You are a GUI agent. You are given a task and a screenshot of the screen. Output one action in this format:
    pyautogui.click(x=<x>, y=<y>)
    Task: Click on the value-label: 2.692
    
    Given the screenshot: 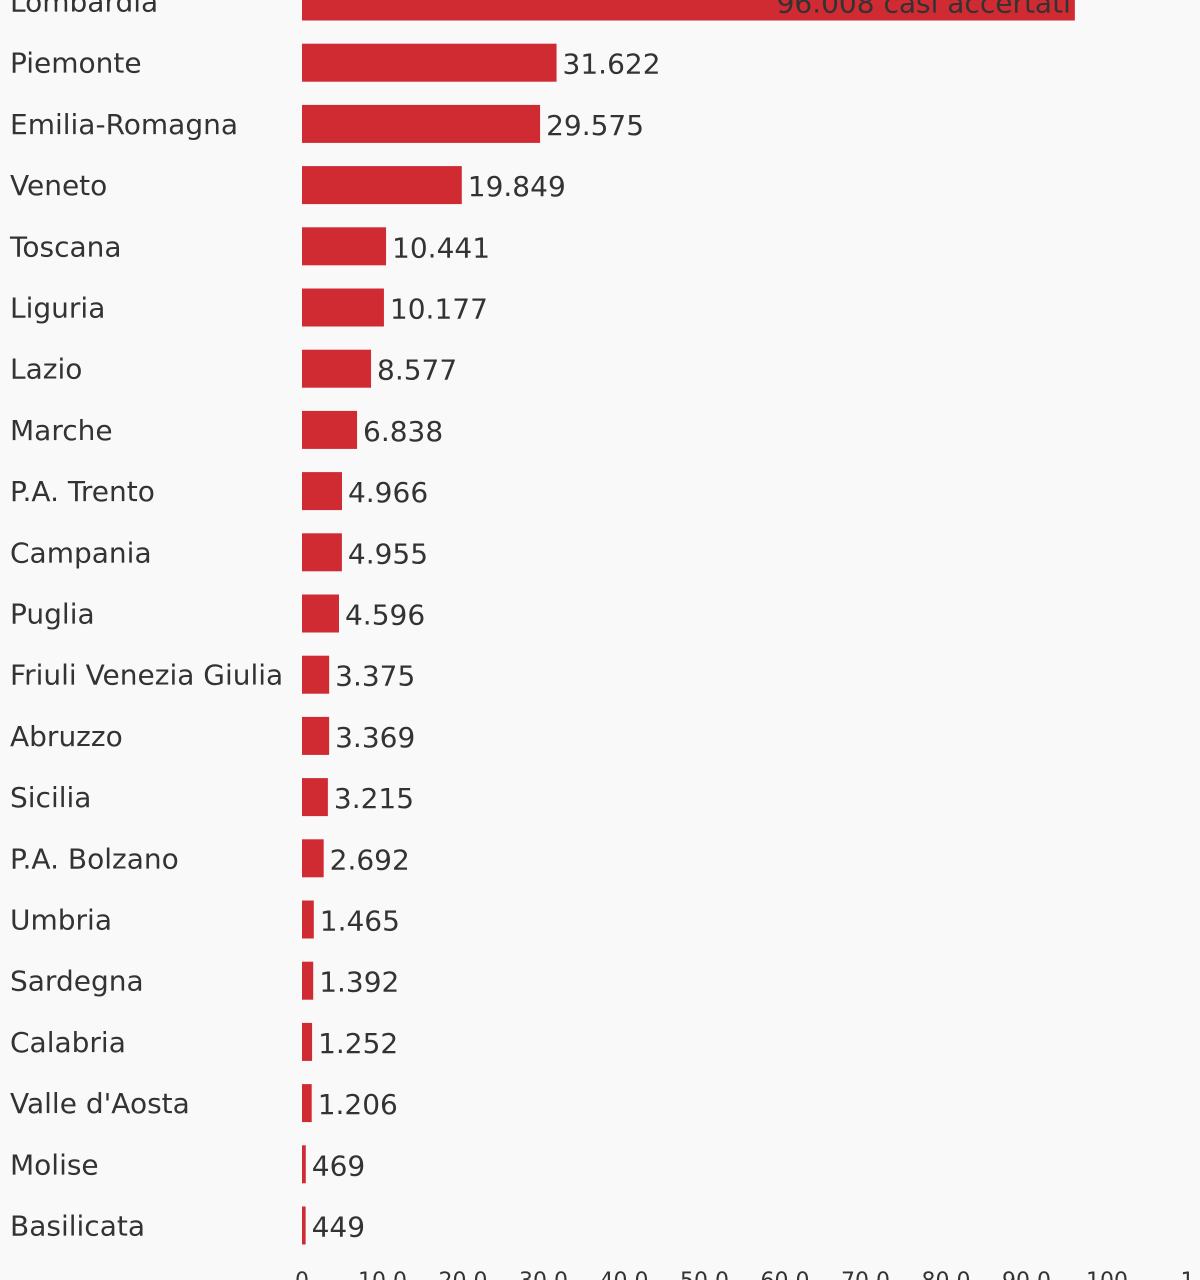 What is the action you would take?
    pyautogui.click(x=370, y=859)
    